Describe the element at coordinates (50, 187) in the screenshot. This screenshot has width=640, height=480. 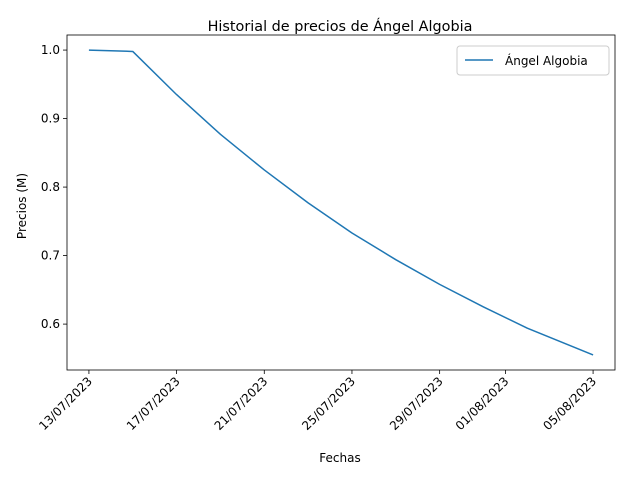
I see `y-tick-label-2: 0.8` at that location.